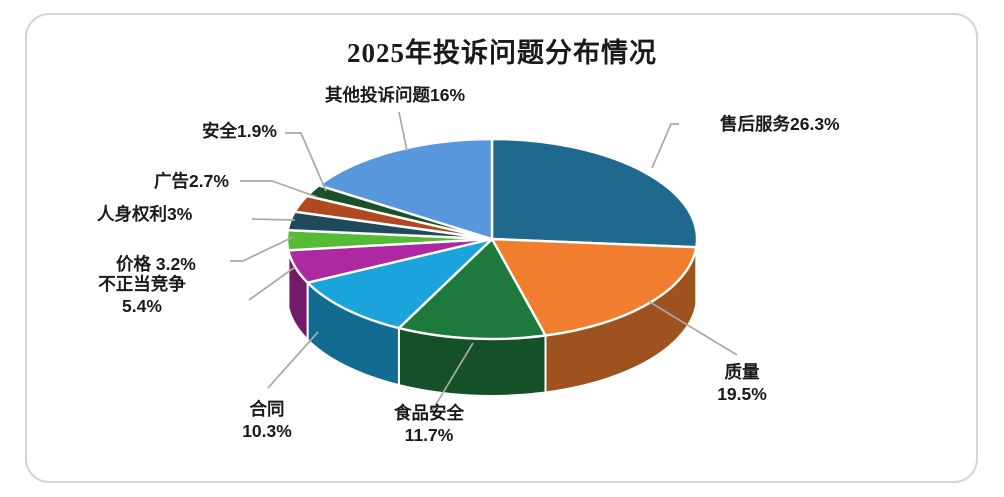 Image resolution: width=1004 pixels, height=497 pixels. What do you see at coordinates (145, 214) in the screenshot?
I see `slice-label-personal-rights: 人身权利3%` at bounding box center [145, 214].